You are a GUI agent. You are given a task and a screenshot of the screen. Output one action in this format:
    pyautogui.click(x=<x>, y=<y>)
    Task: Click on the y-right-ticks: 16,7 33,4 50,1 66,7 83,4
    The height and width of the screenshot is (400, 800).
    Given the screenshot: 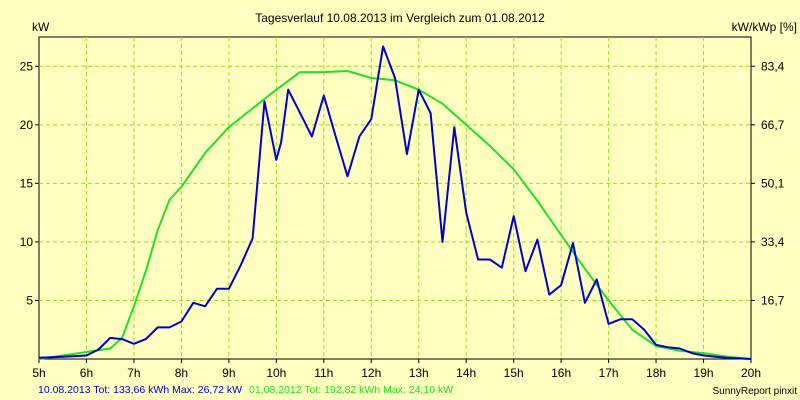 What is the action you would take?
    pyautogui.click(x=768, y=183)
    